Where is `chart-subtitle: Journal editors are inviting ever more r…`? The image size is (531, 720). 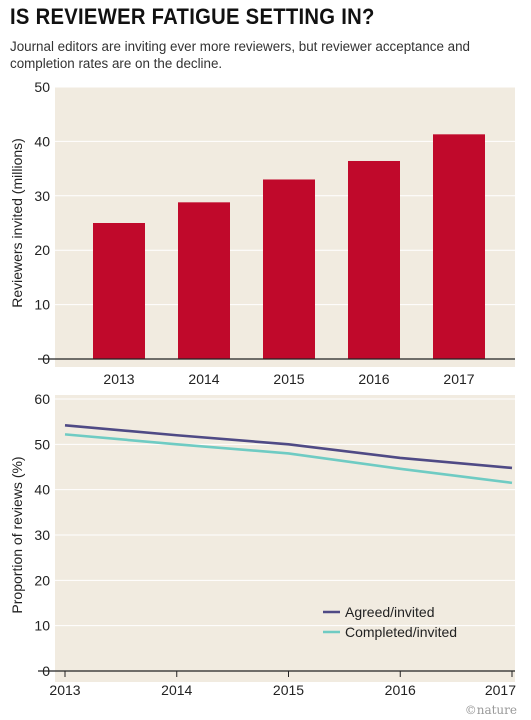 chart-subtitle: Journal editors are inviting ever more r… is located at coordinates (240, 55).